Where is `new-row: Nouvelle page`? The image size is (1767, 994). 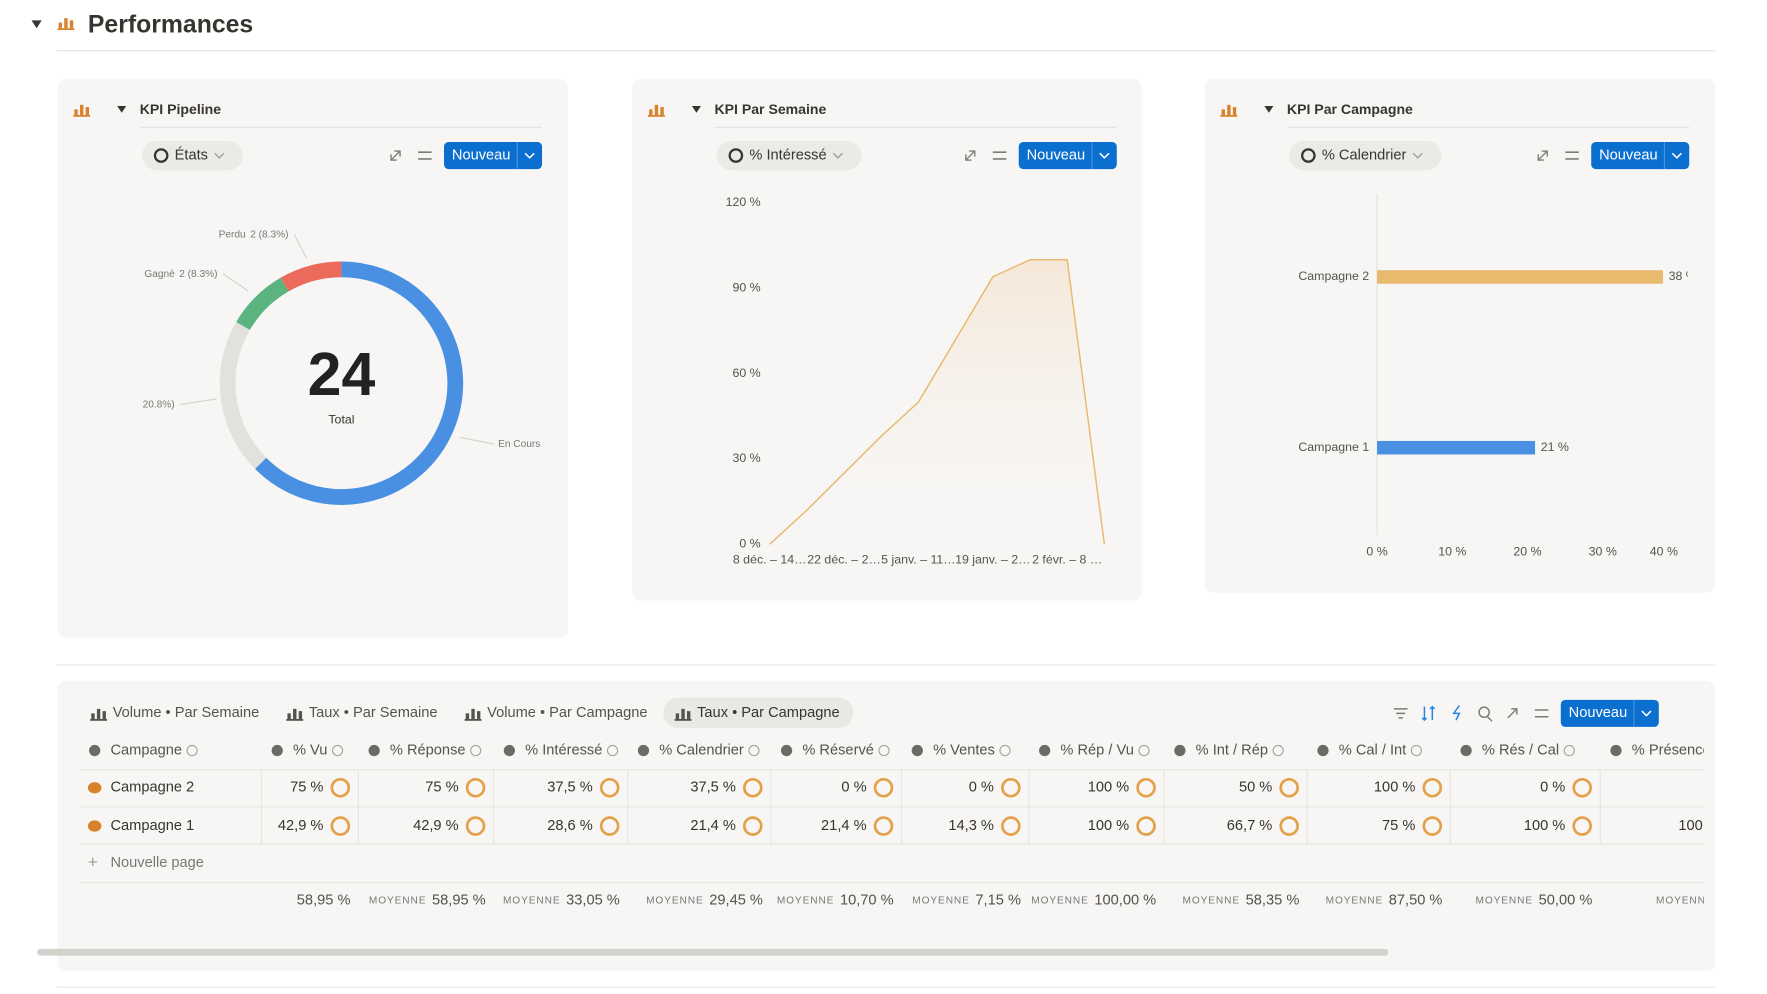
new-row: Nouvelle page is located at coordinates (157, 863).